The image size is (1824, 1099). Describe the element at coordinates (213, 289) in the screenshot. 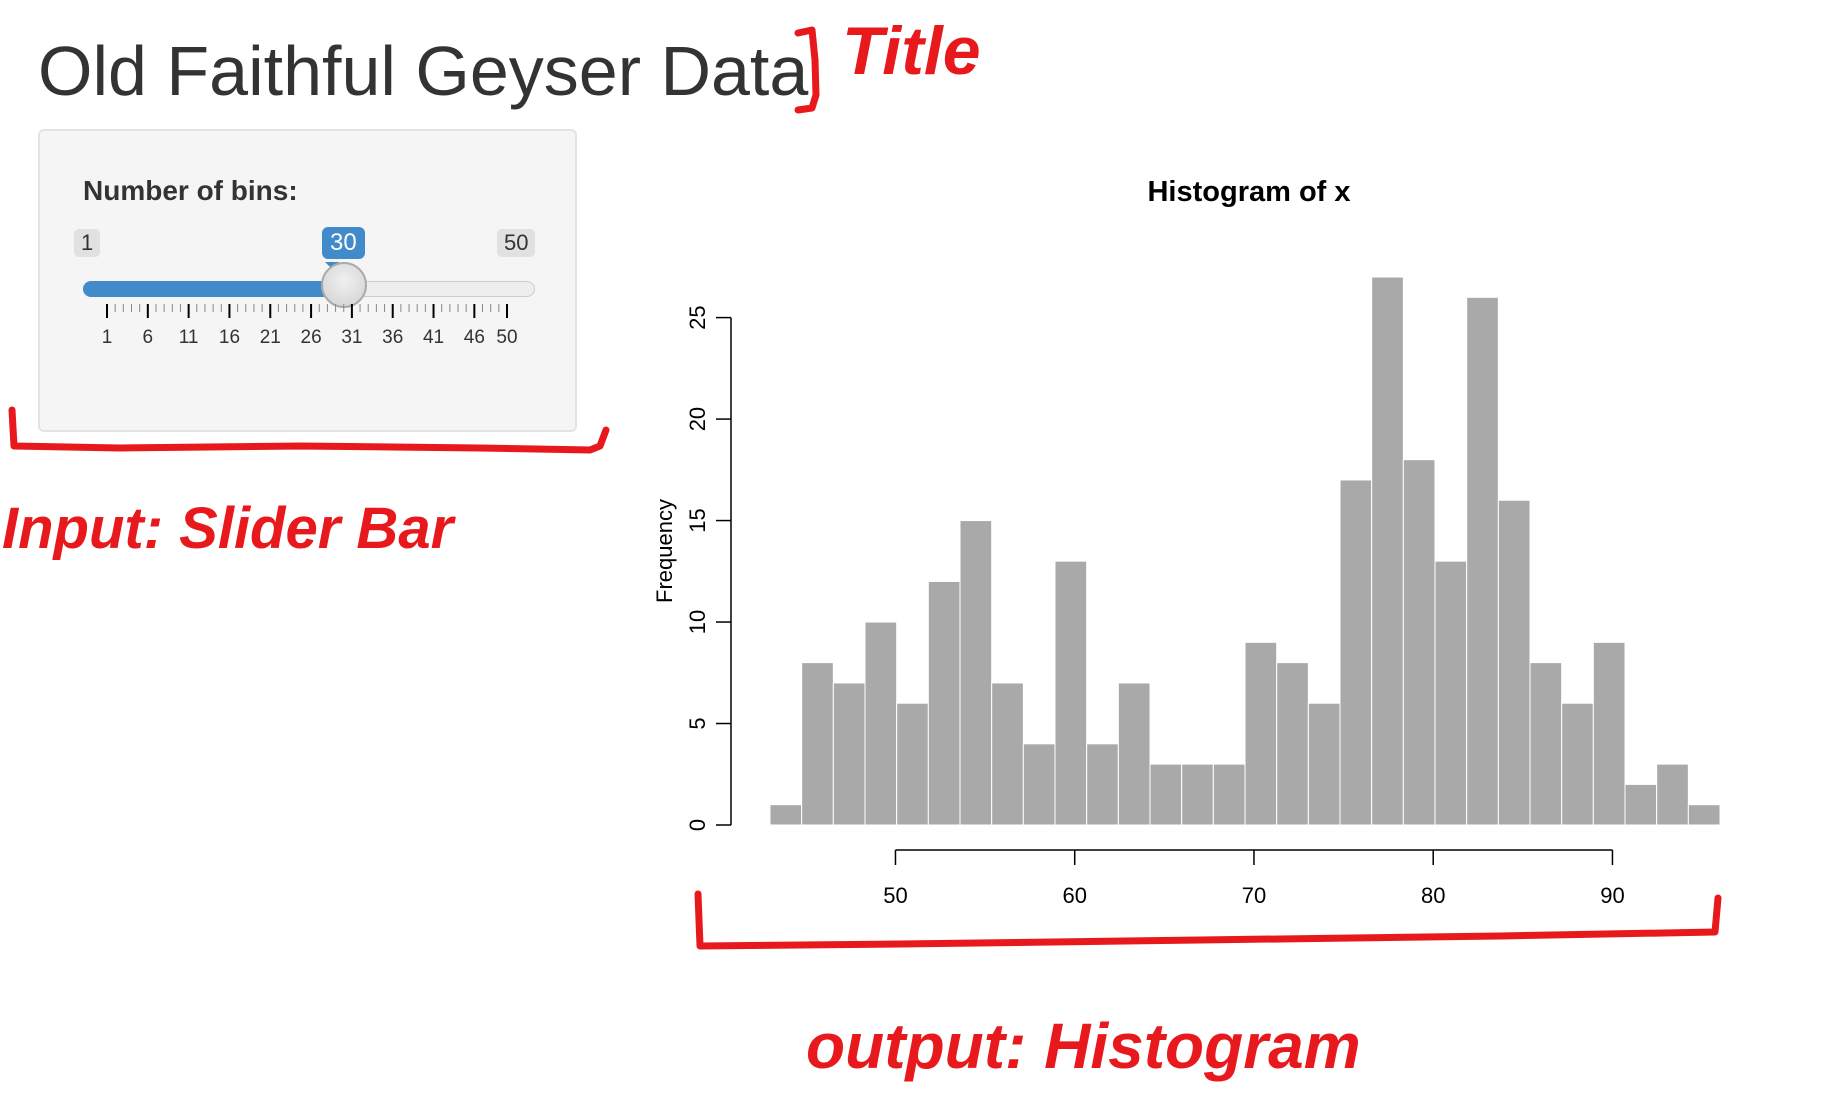

I see `slider-fill` at that location.